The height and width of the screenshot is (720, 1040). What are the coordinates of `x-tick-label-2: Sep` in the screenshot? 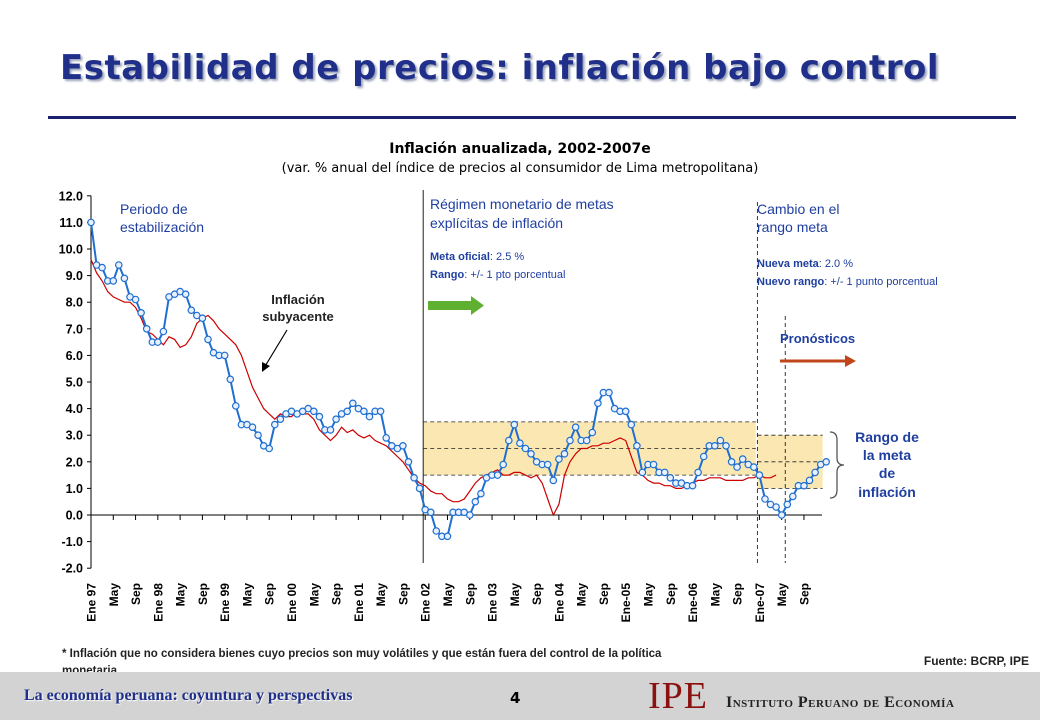 It's located at (136, 594).